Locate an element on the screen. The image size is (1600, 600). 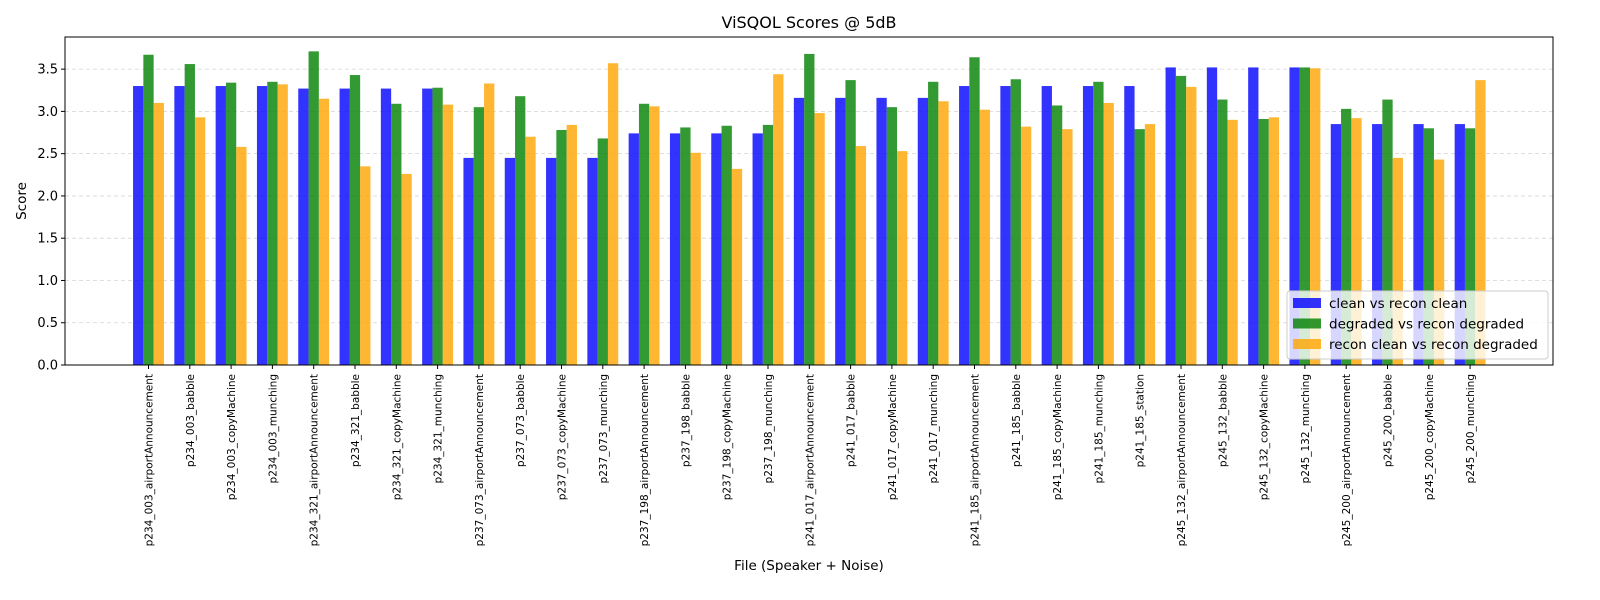
chart-title: ViSQOL Scores @ 5dB is located at coordinates (808, 22).